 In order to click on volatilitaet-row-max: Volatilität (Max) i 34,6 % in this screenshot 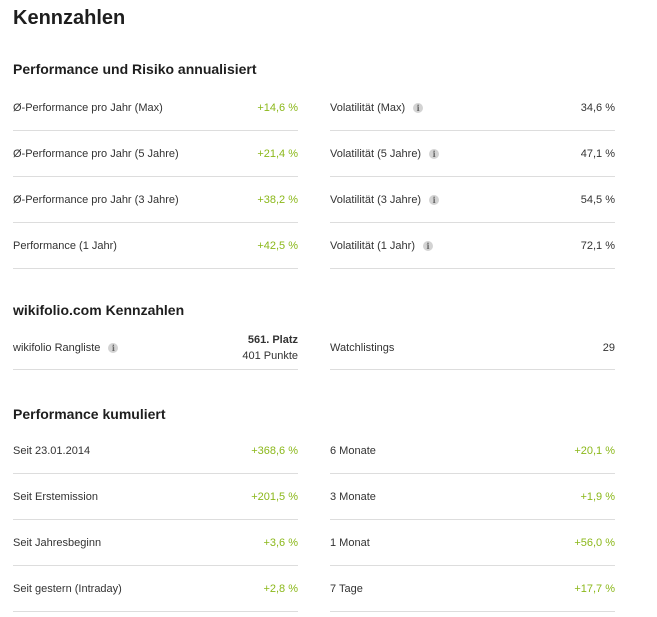, I will do `click(472, 108)`.